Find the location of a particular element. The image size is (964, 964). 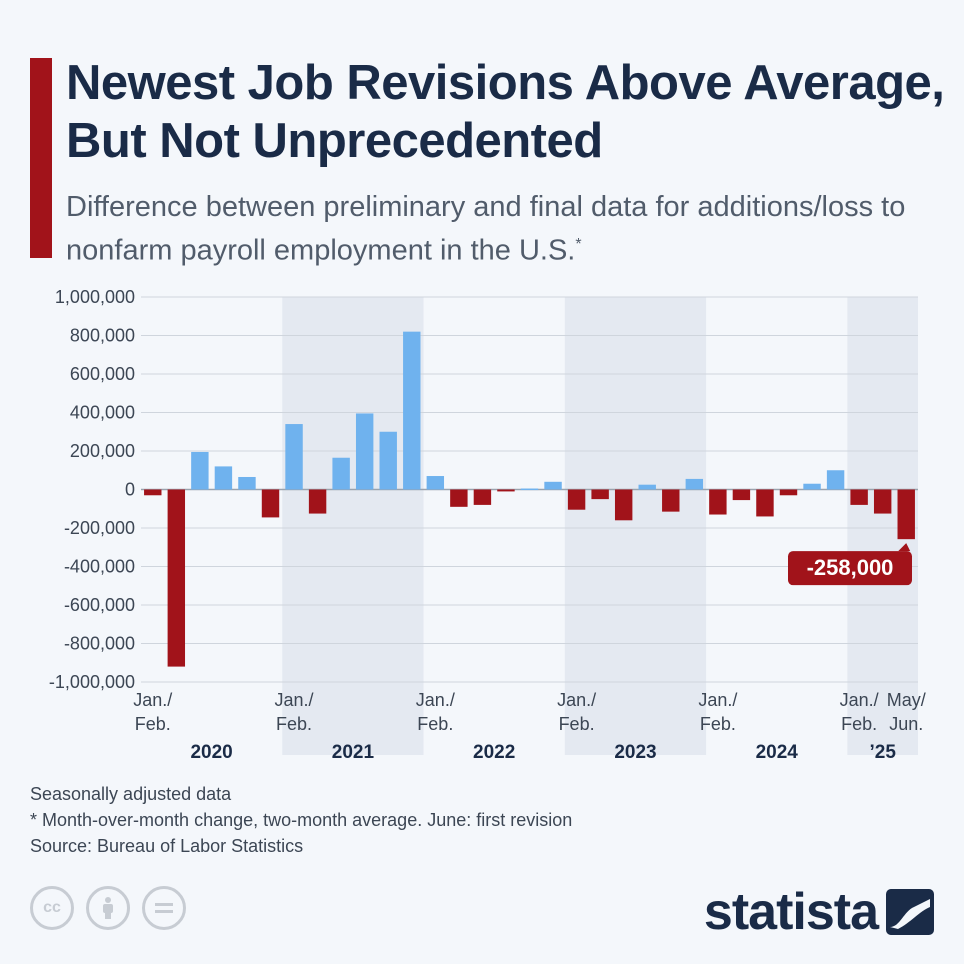

year-label: 2023 is located at coordinates (635, 752).